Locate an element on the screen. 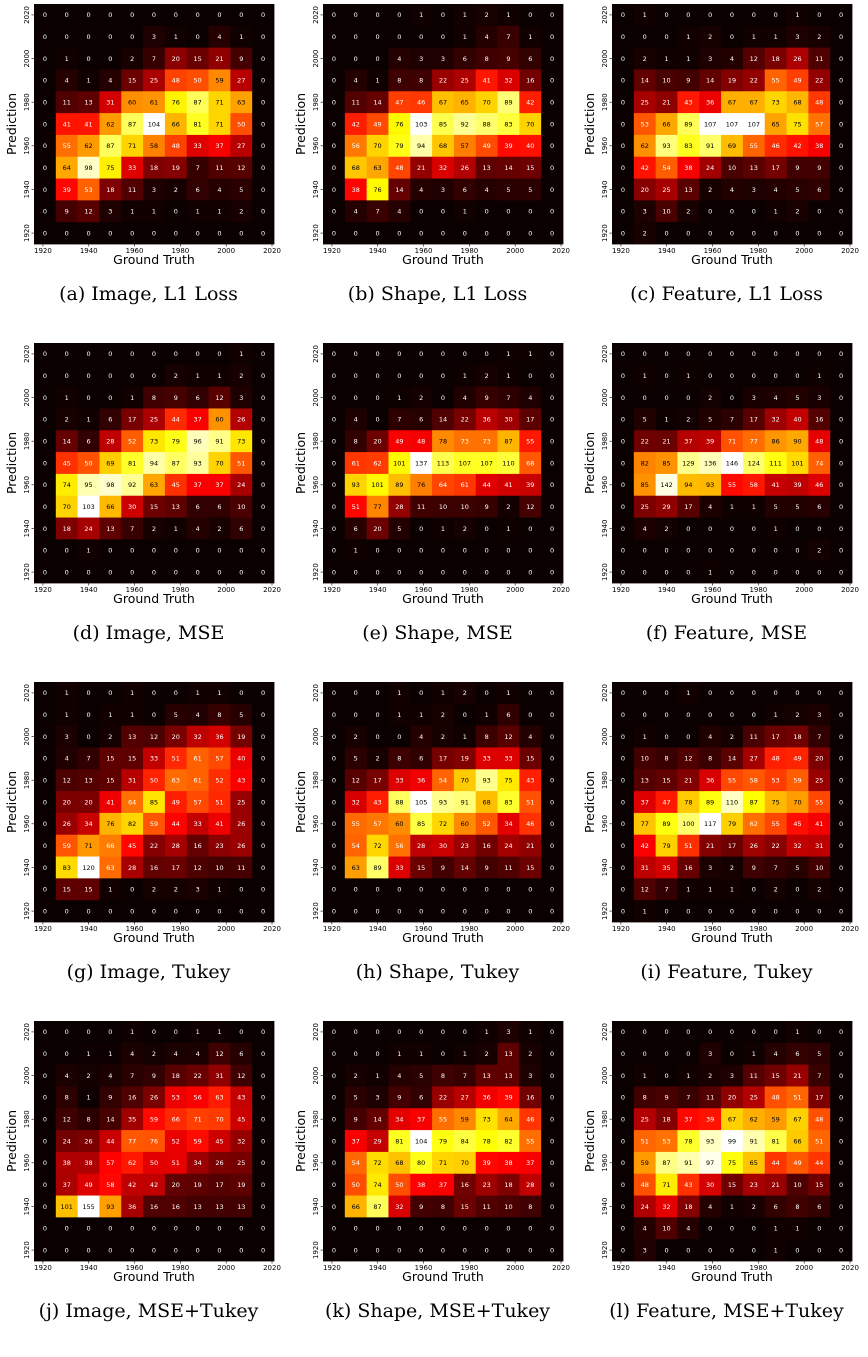 Image resolution: width=868 pixels, height=1357 pixels. cell-value: 51 is located at coordinates (688, 846).